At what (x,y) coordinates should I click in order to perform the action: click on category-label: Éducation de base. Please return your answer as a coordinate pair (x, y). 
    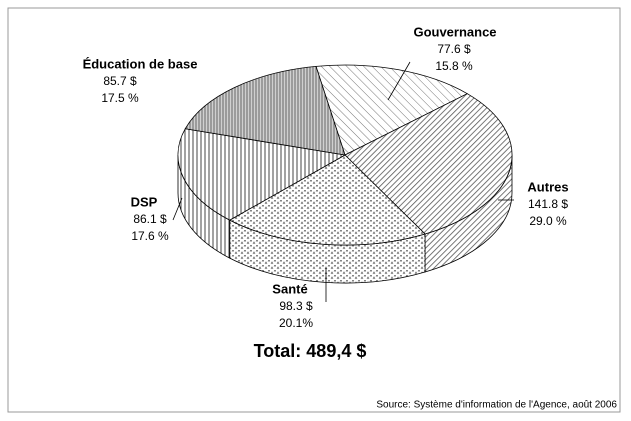
    Looking at the image, I should click on (140, 63).